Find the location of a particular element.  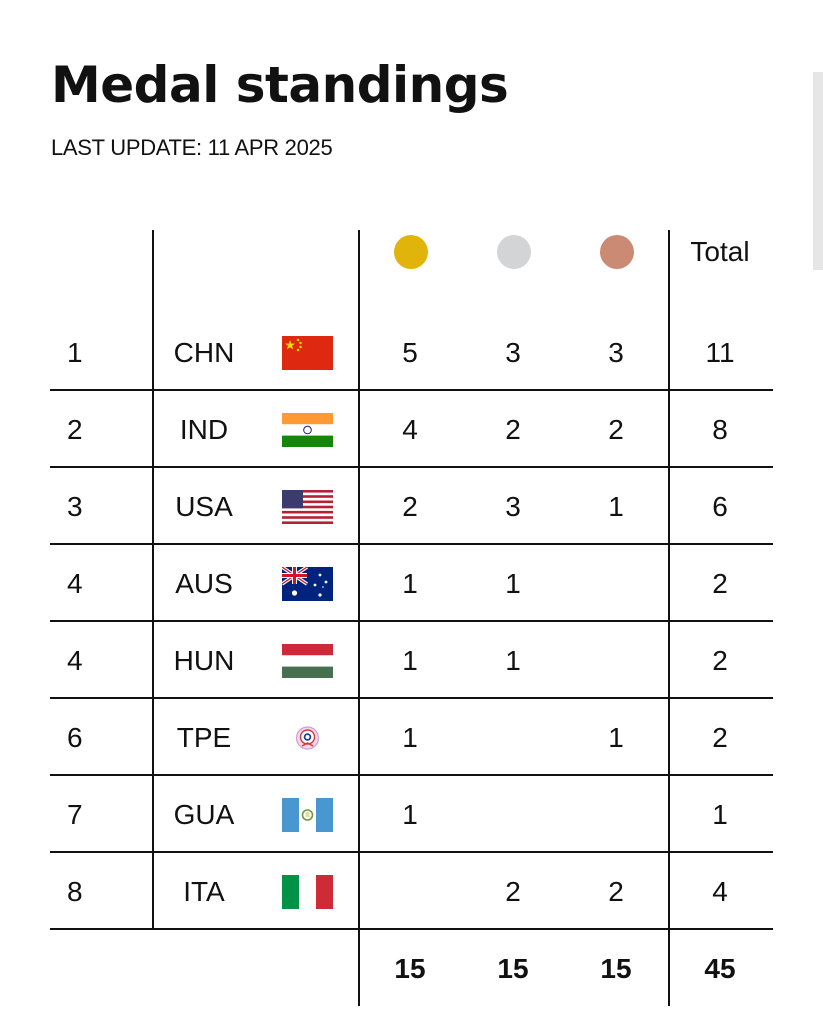

bronze-count: 3 is located at coordinates (616, 352).